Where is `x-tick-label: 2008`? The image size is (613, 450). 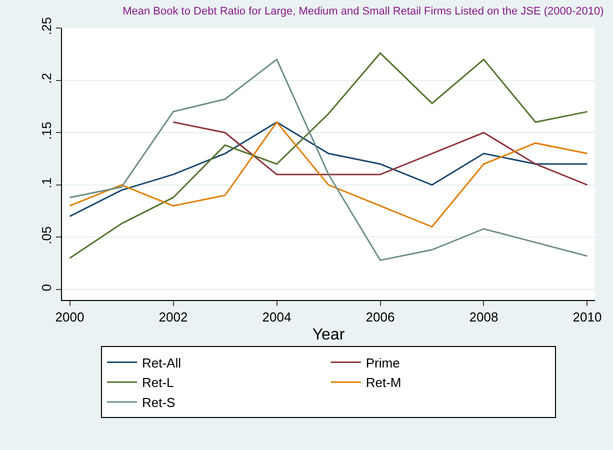
x-tick-label: 2008 is located at coordinates (483, 317).